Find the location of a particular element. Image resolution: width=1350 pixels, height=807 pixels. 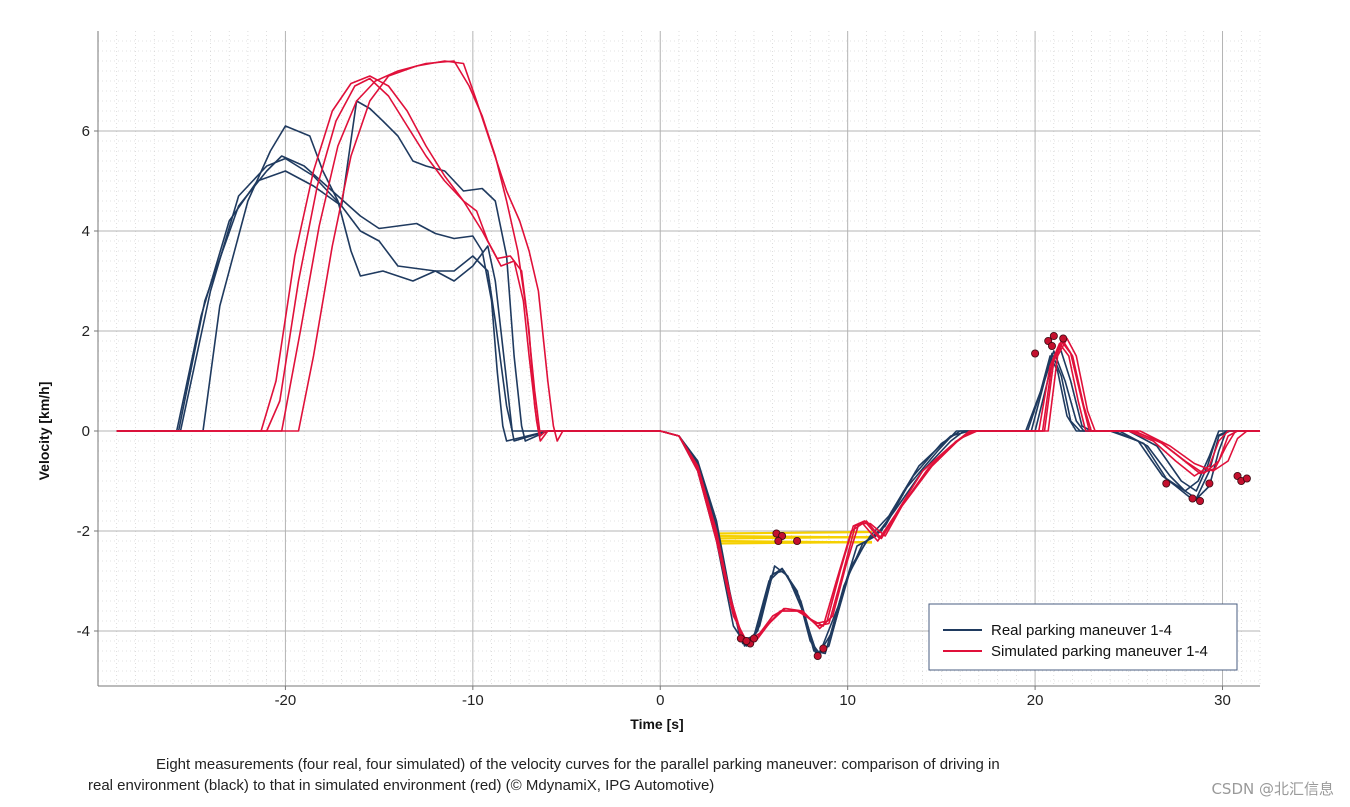

y-tick-label: 2 is located at coordinates (86, 331).